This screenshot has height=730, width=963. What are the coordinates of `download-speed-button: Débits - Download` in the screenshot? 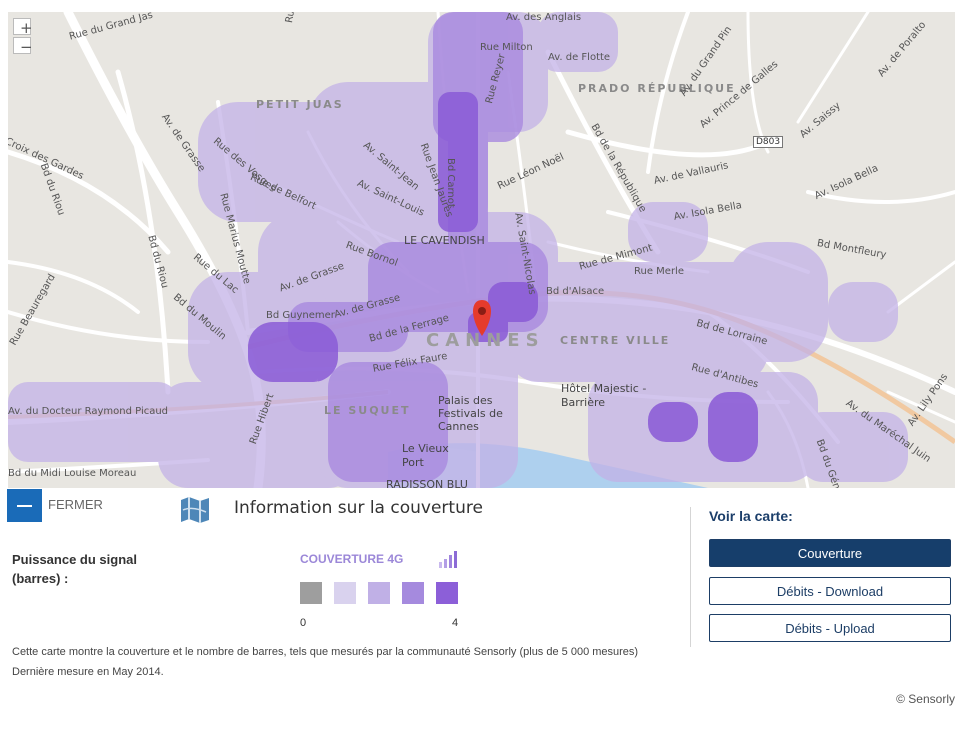 It's located at (830, 591).